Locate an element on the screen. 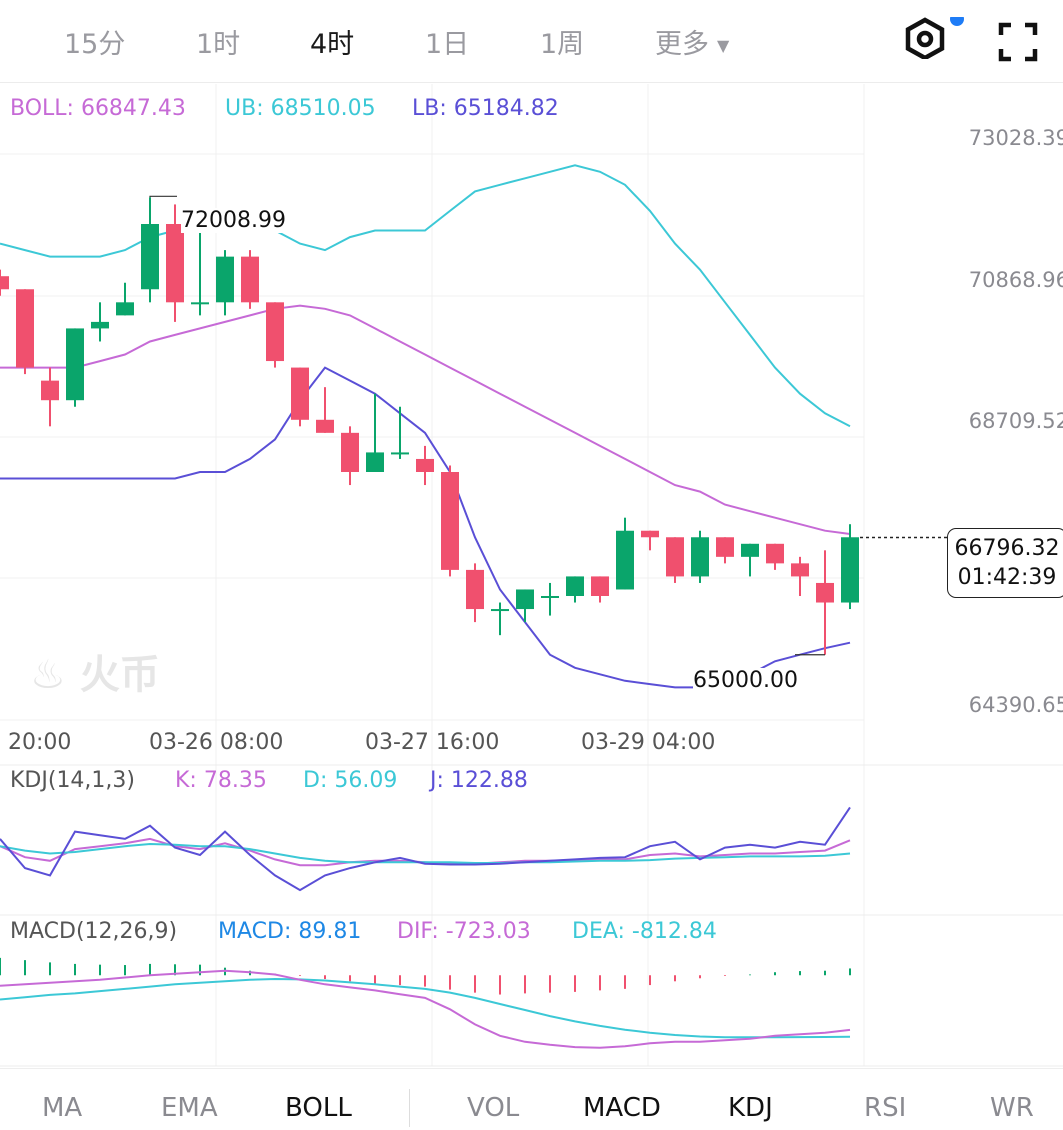 This screenshot has height=1130, width=1063. macd-value: MACD: 89.81 is located at coordinates (290, 931).